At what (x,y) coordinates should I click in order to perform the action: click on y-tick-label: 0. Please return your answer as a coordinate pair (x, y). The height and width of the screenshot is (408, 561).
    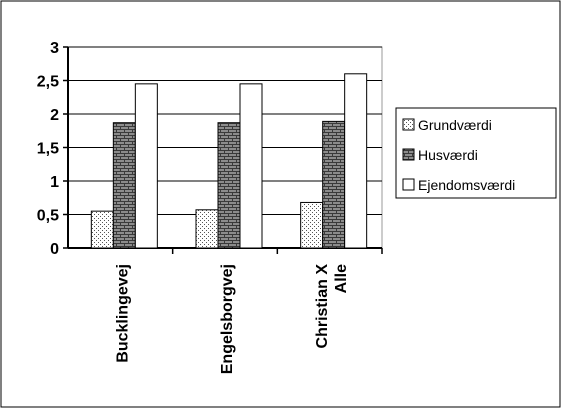
    Looking at the image, I should click on (54, 249).